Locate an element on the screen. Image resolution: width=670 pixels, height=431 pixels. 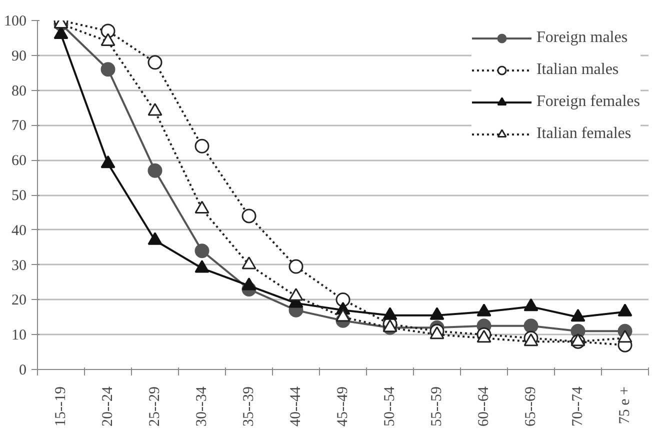
y-tick-label: 30 is located at coordinates (19, 266).